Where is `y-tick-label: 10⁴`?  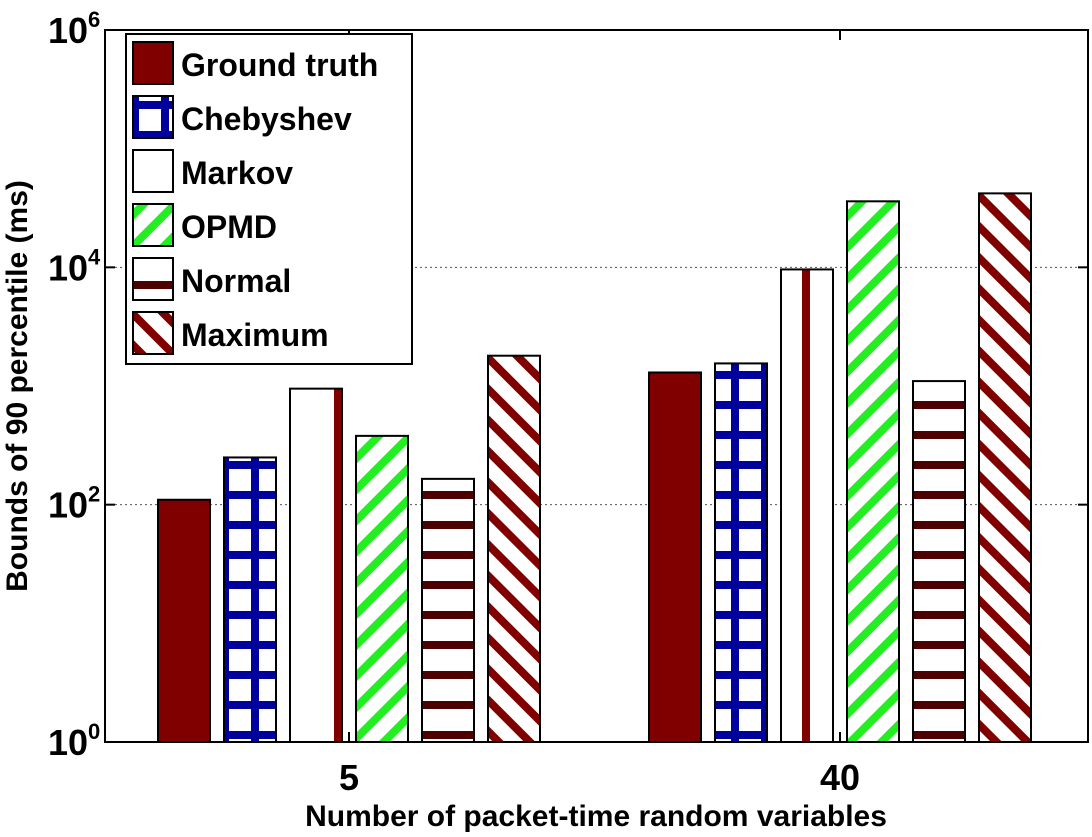 y-tick-label: 10⁴ is located at coordinates (74, 266).